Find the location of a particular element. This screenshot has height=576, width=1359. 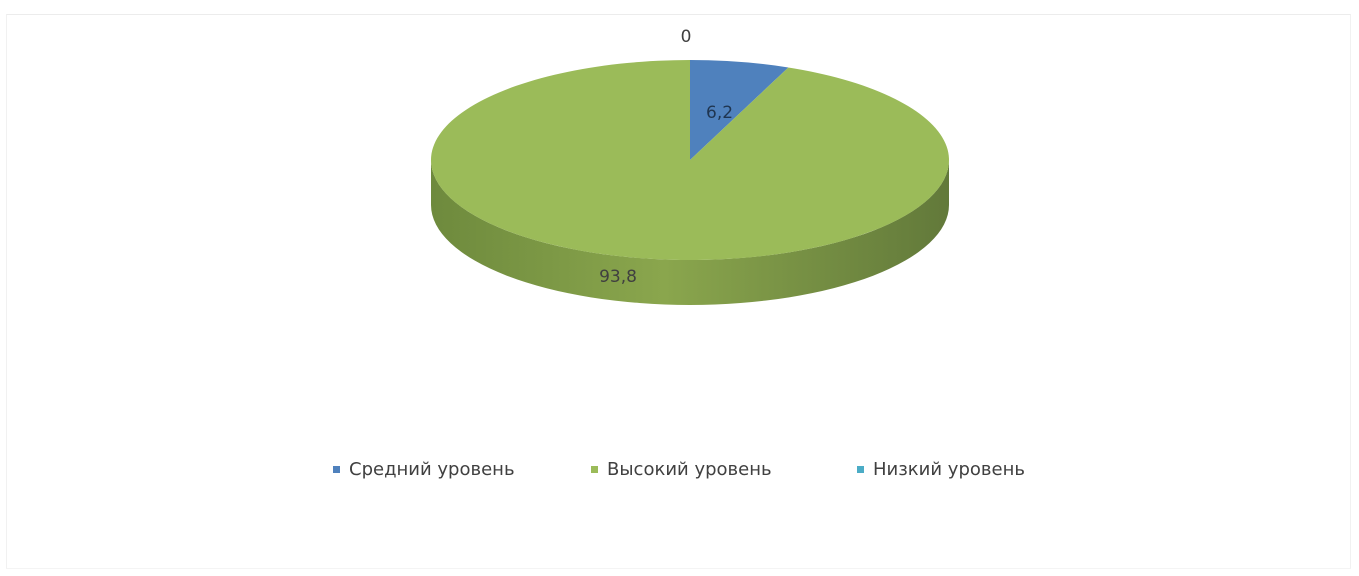

data-label-high: 93,8 is located at coordinates (618, 277).